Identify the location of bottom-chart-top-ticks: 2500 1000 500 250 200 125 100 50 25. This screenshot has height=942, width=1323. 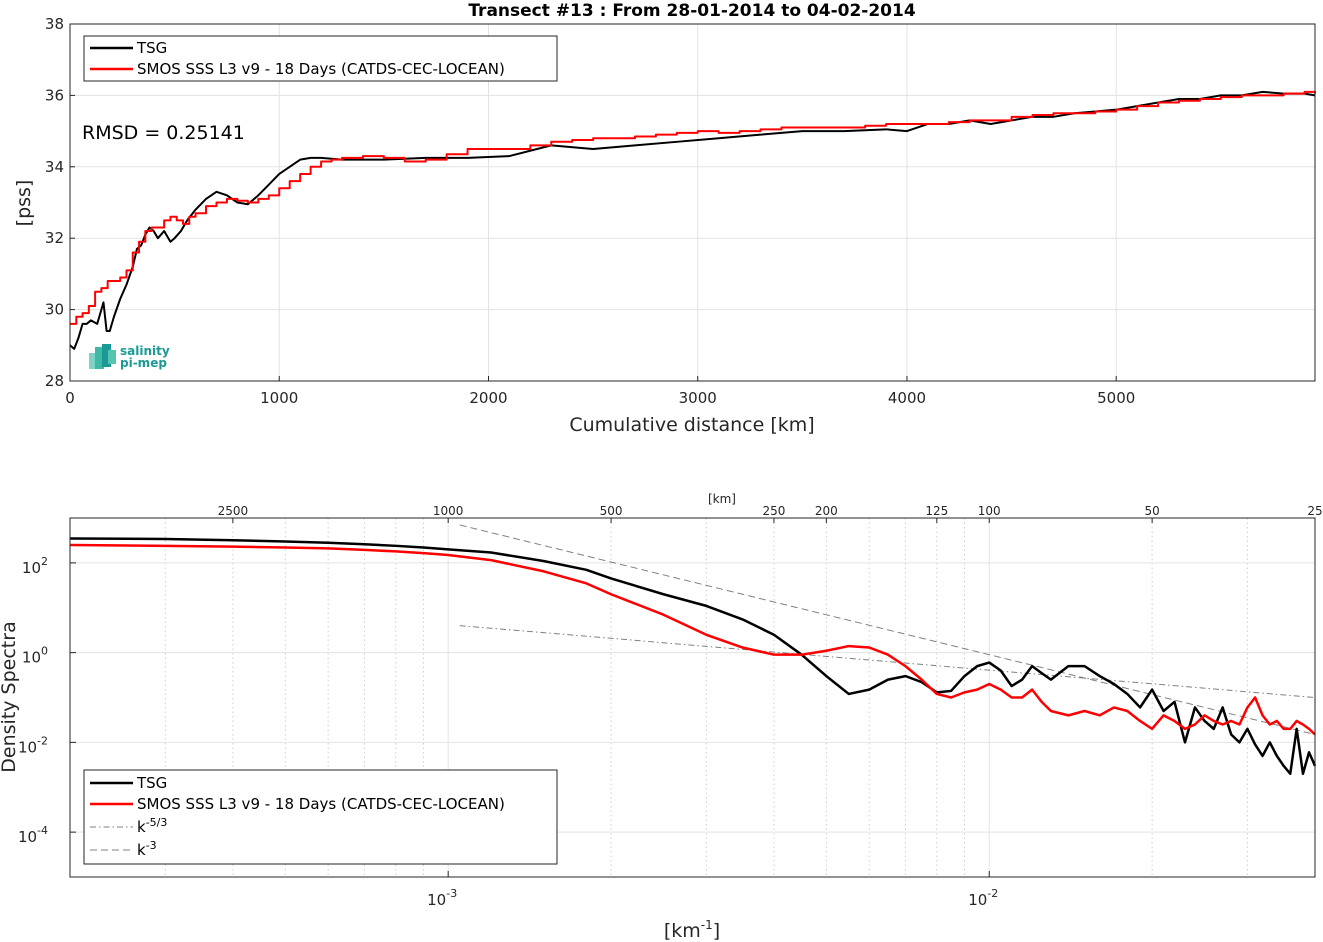
(770, 513).